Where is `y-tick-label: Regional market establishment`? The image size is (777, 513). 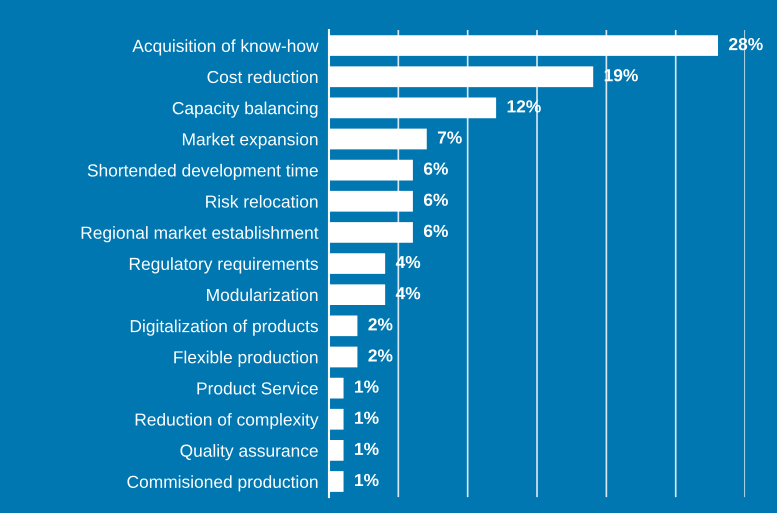
y-tick-label: Regional market establishment is located at coordinates (200, 234).